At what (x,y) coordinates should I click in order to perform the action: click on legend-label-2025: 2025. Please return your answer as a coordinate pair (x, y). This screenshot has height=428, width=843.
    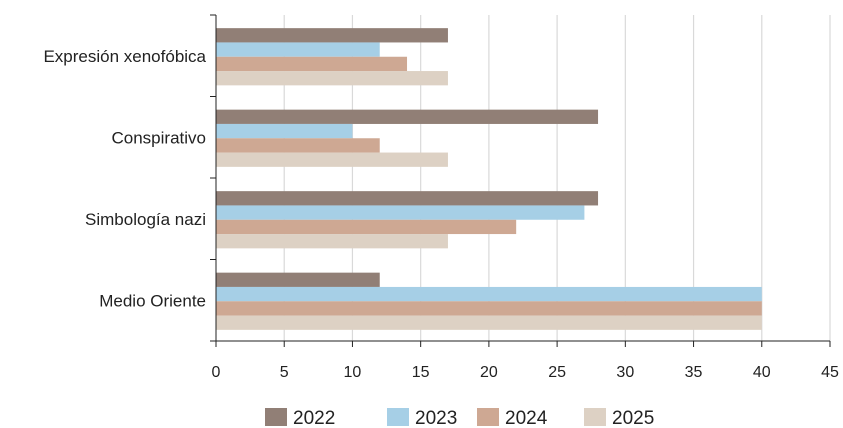
    Looking at the image, I should click on (633, 418).